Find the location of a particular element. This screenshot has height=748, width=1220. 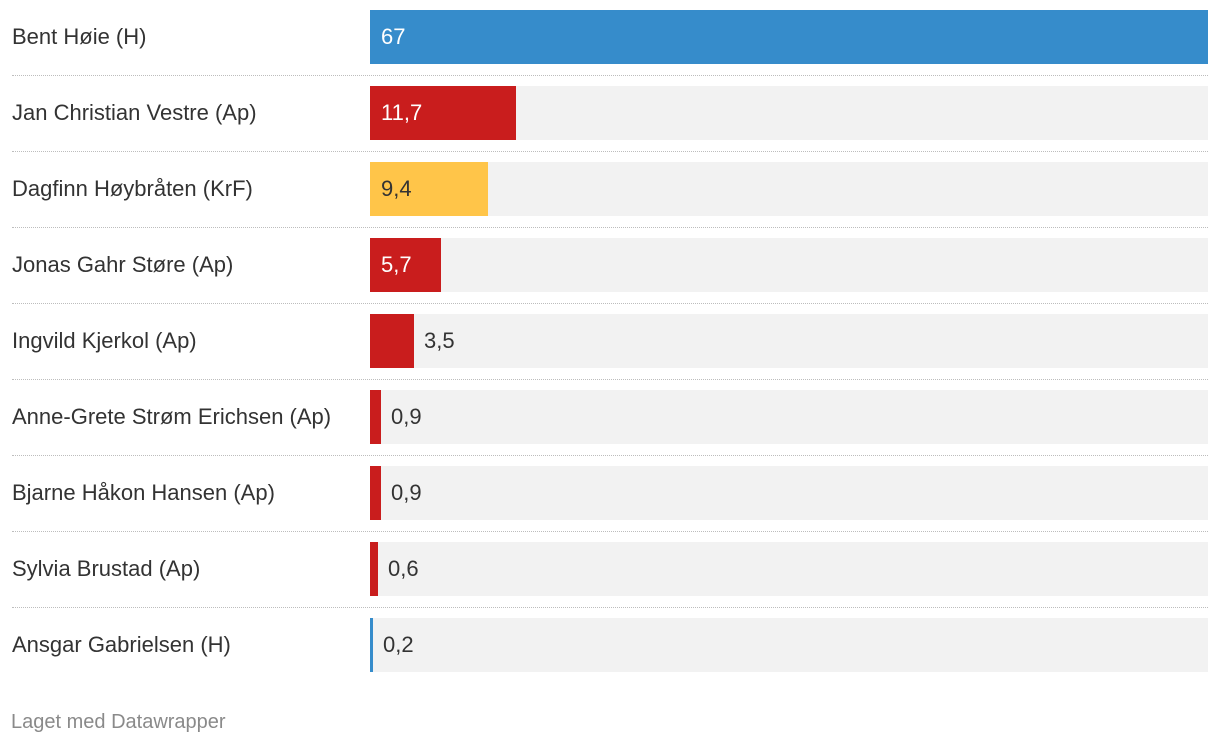

bar-row: Dagfinn Høybråten (KrF) 9,4 is located at coordinates (610, 200).